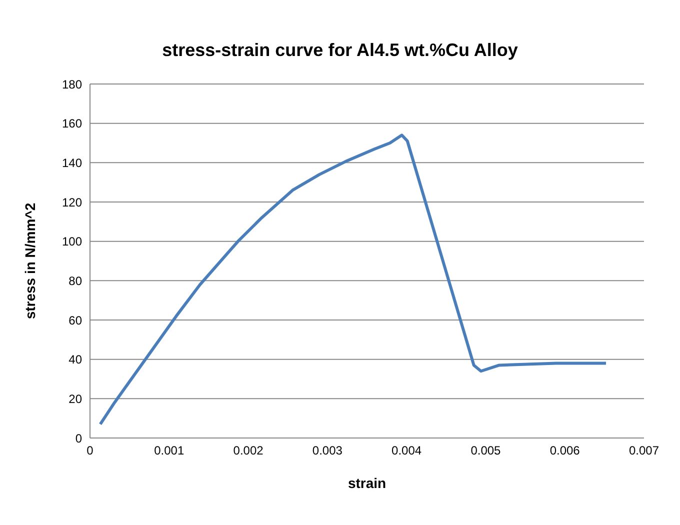 The image size is (680, 525). I want to click on x-tick-label: 0.001, so click(169, 451).